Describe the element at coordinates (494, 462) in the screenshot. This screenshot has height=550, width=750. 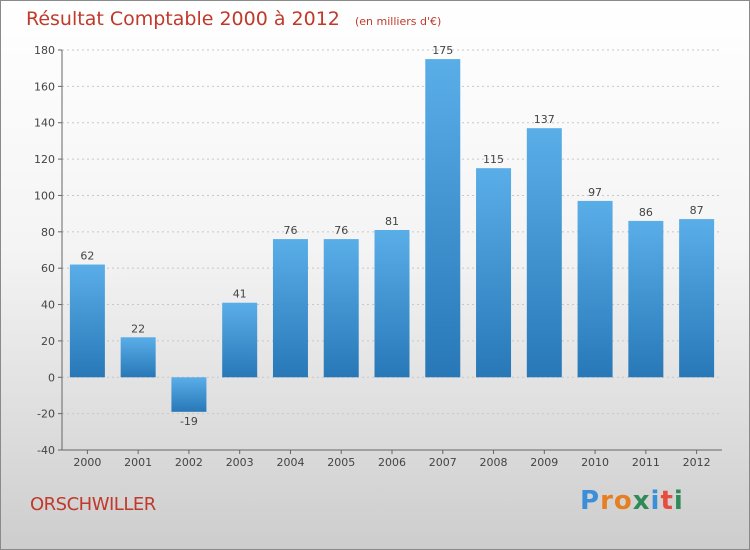
I see `x-tick-label: 2008` at that location.